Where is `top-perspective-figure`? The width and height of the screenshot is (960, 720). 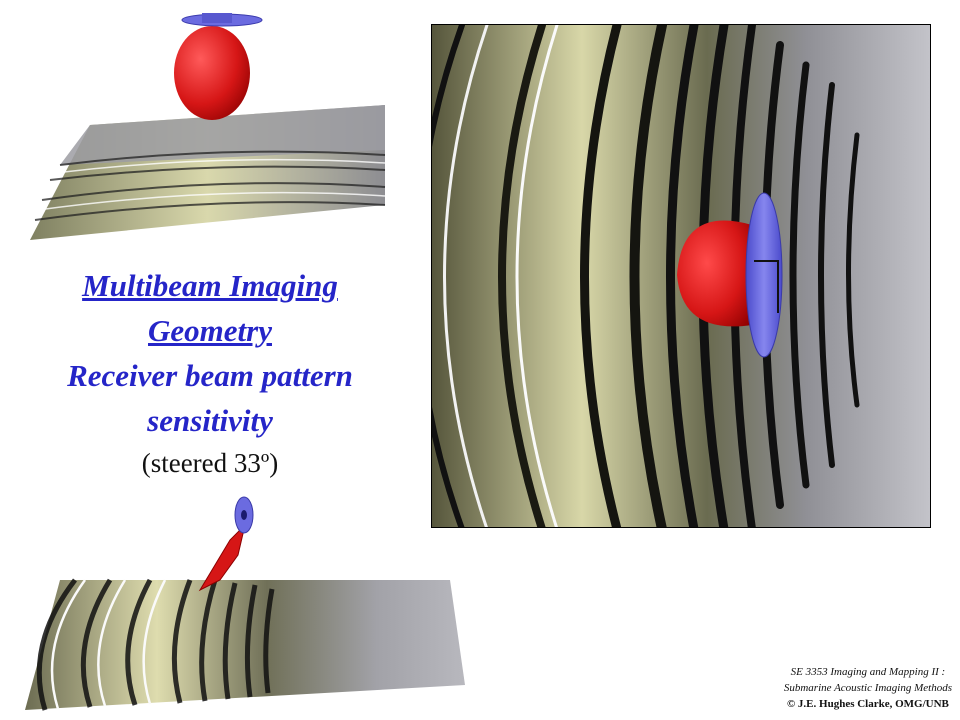
top-perspective-figure is located at coordinates (210, 127).